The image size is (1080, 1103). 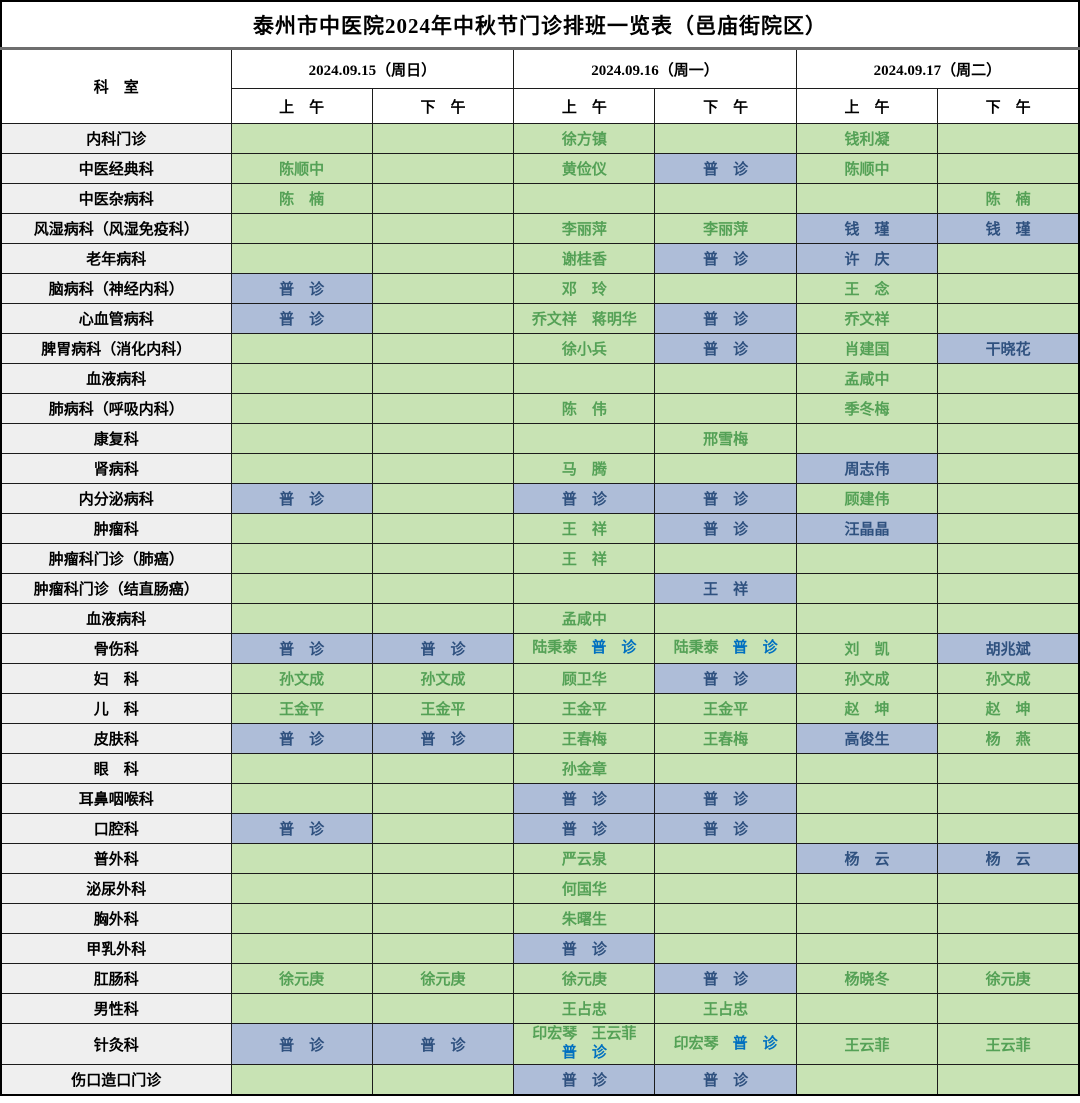 What do you see at coordinates (867, 498) in the screenshot?
I see `shift-cell: 顾建伟` at bounding box center [867, 498].